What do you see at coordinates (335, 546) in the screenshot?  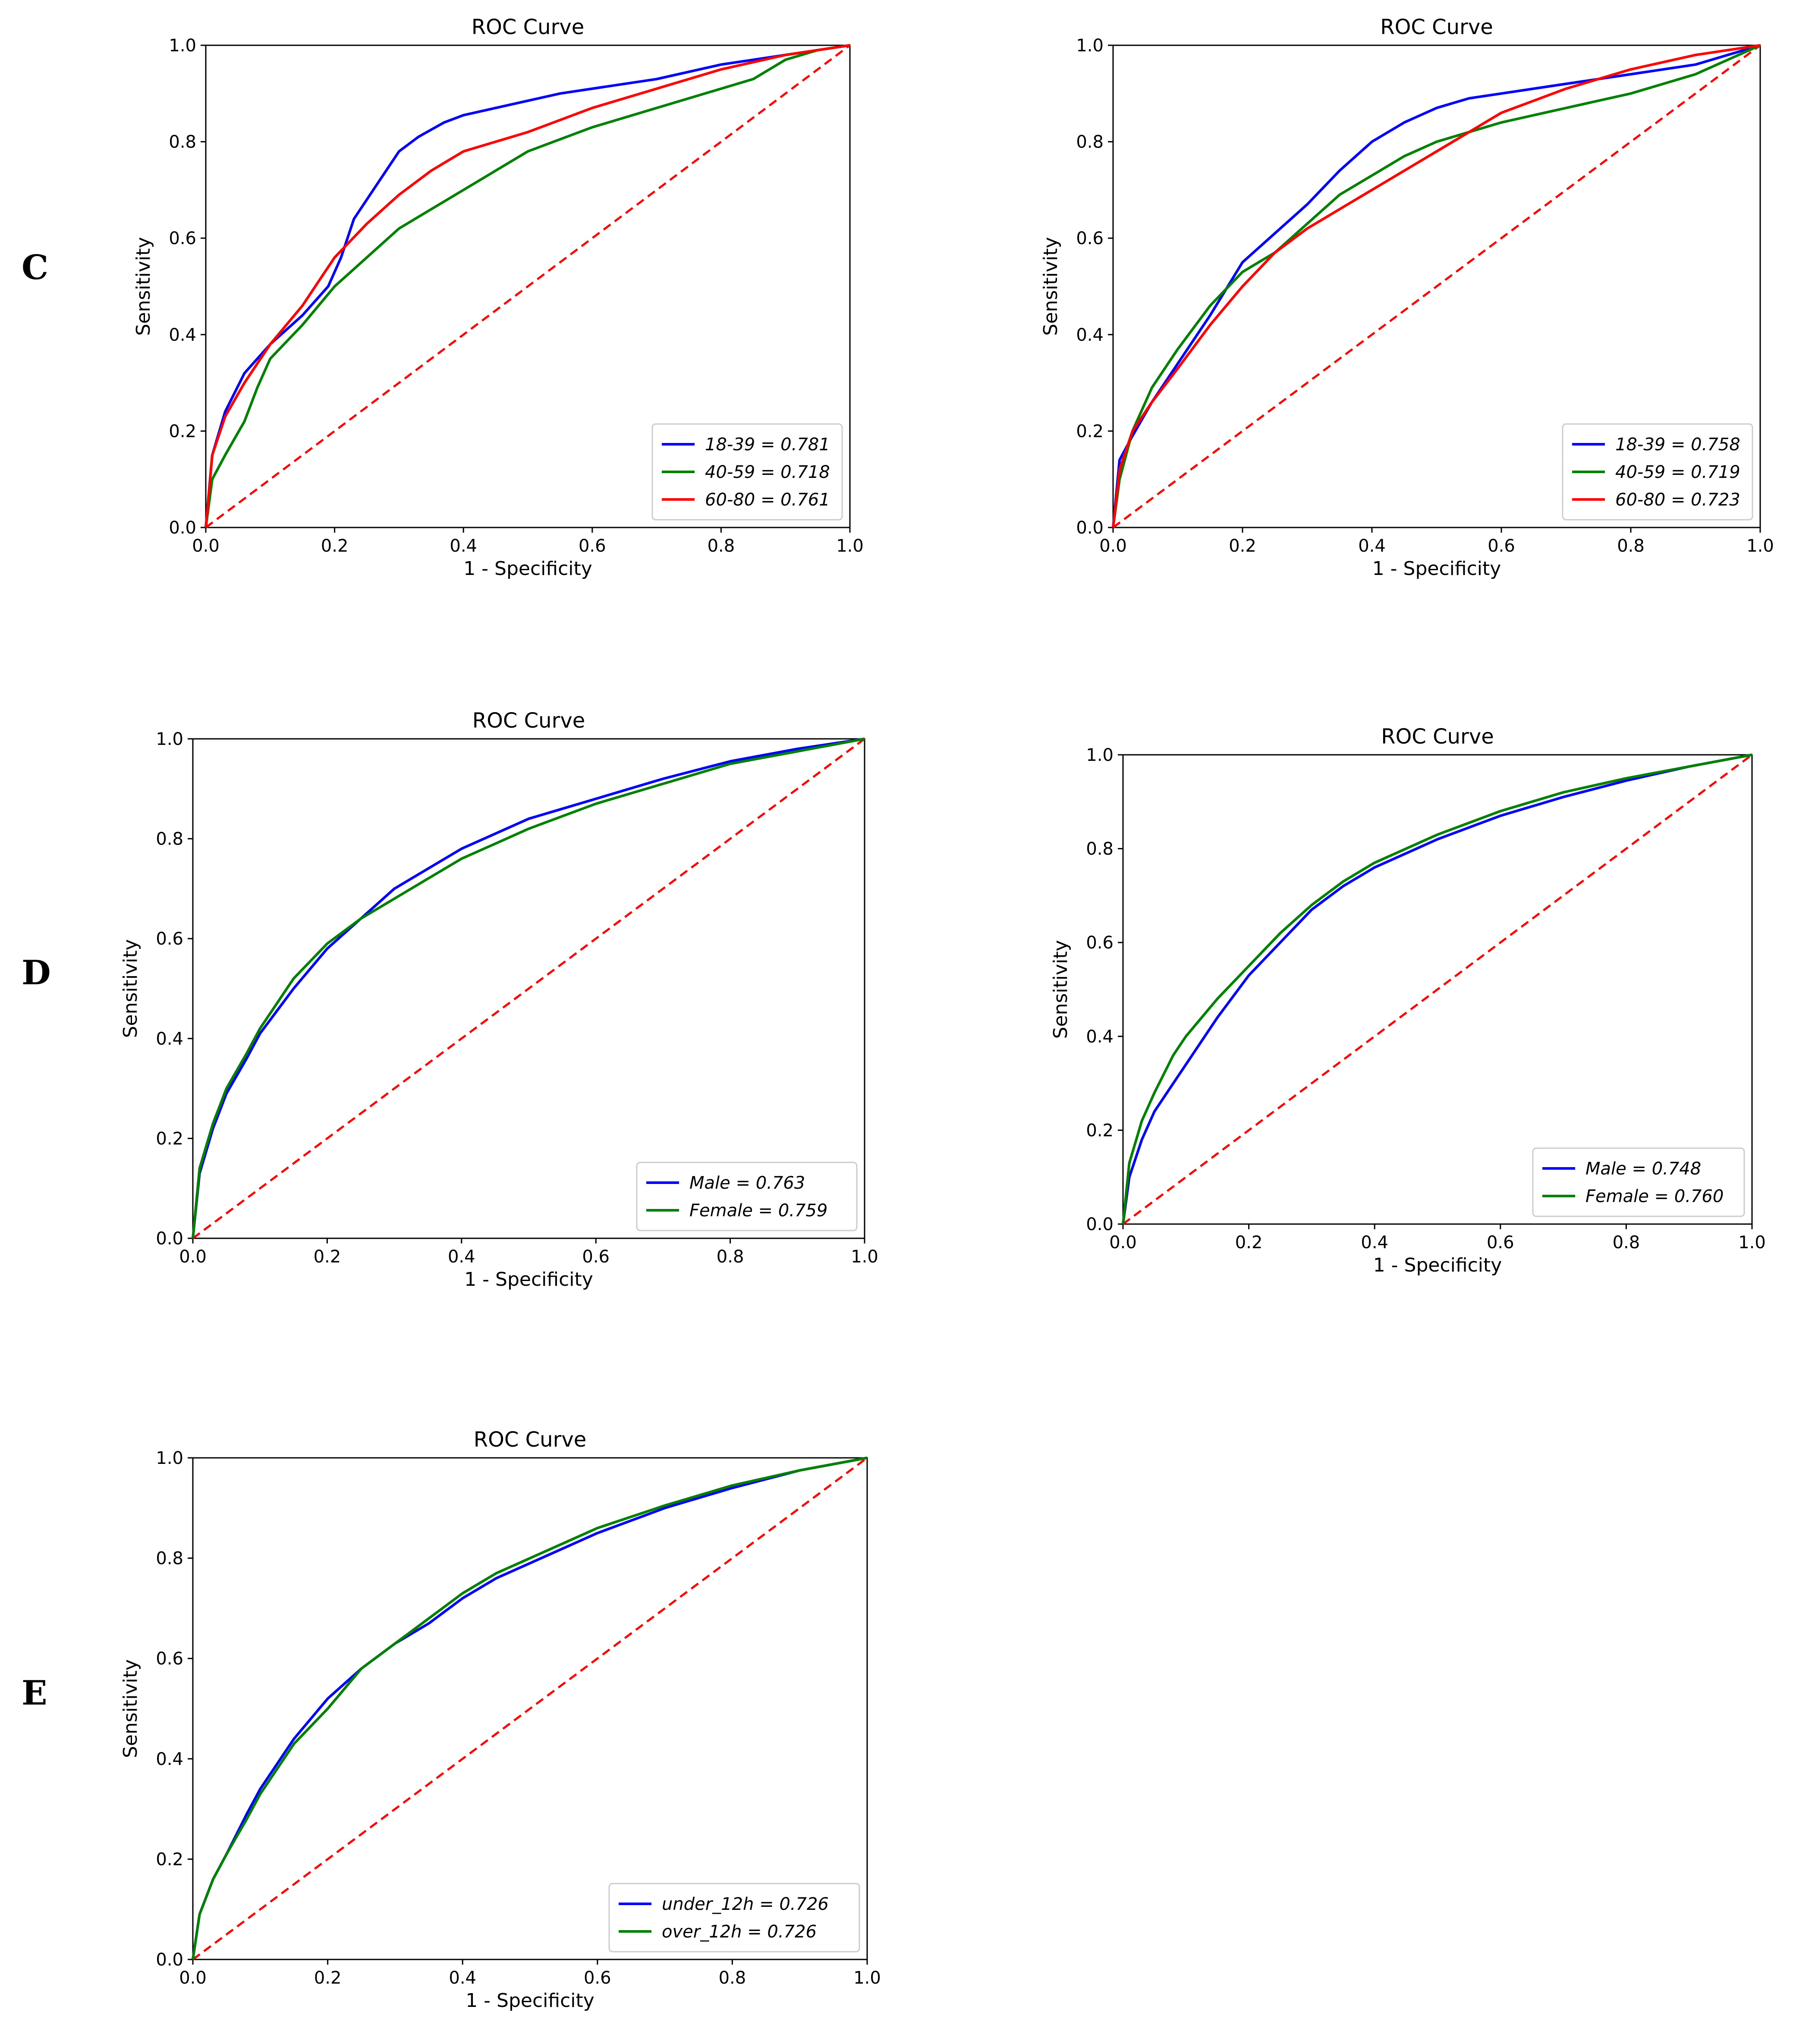 I see `chart-1-xtick-label: 0.2` at bounding box center [335, 546].